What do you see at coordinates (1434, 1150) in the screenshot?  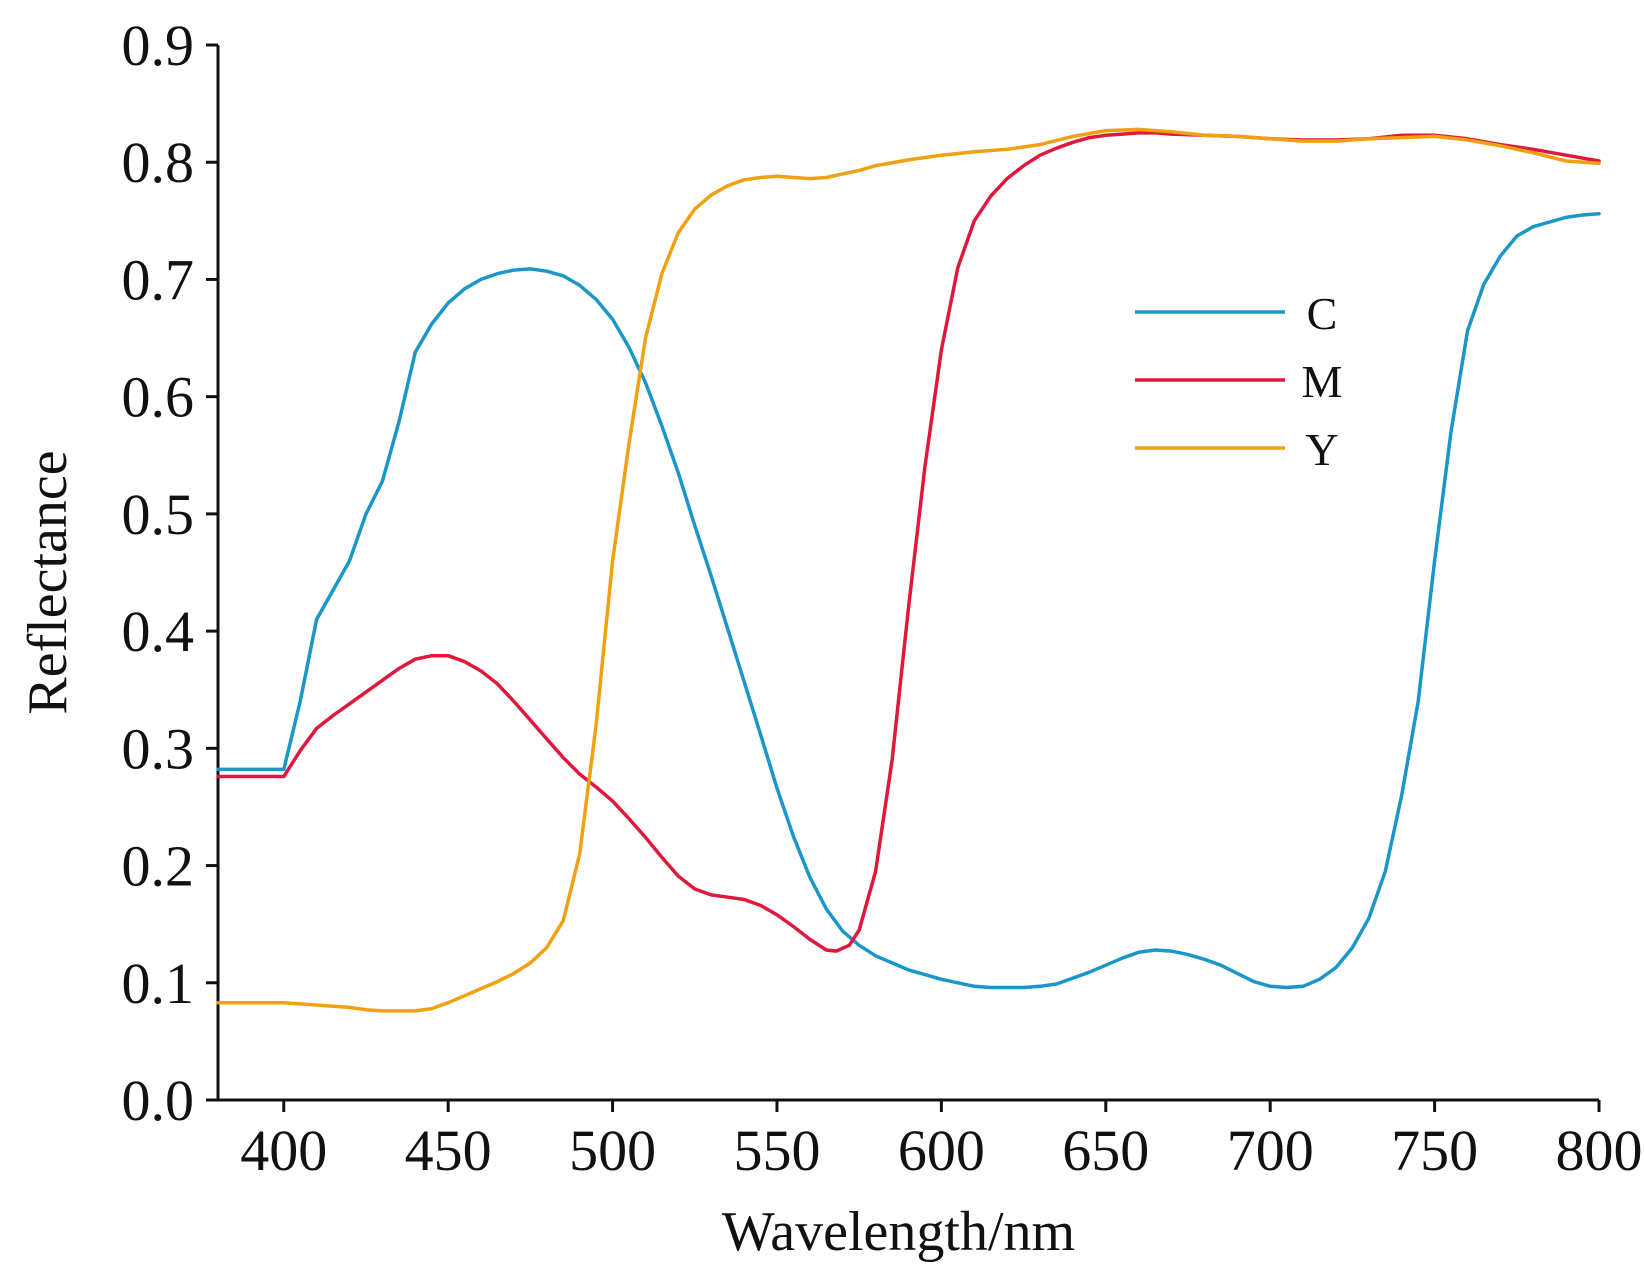 I see `x-tick-label: 750` at bounding box center [1434, 1150].